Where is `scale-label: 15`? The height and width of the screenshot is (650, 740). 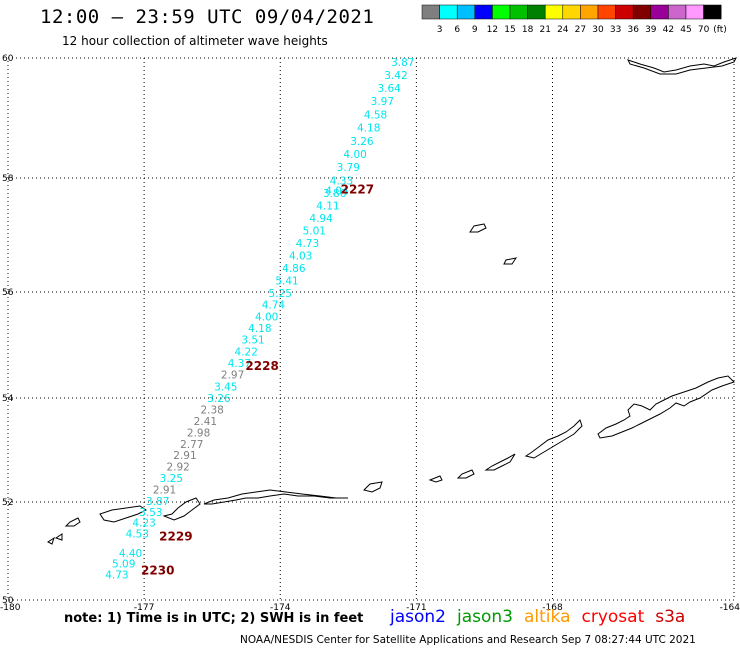 scale-label: 15 is located at coordinates (509, 30).